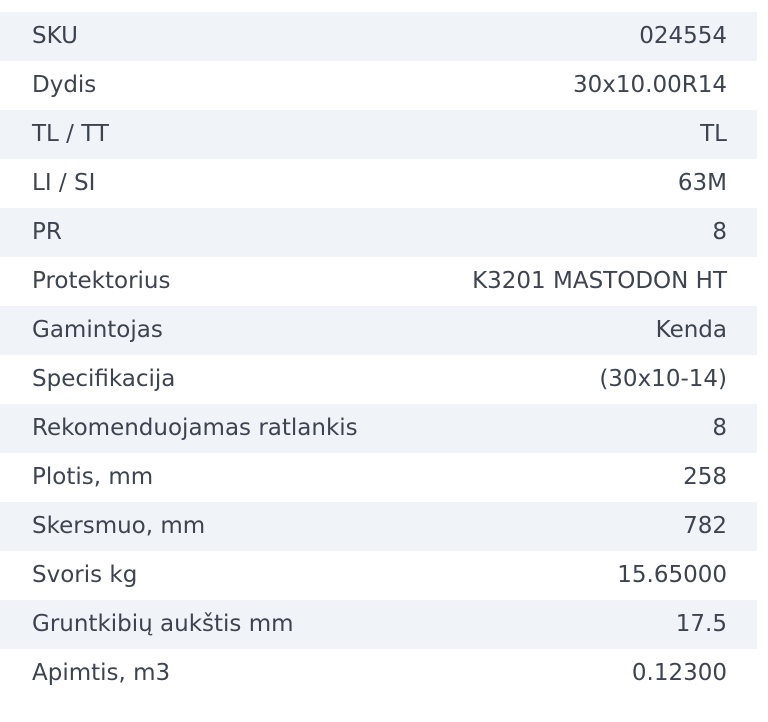 The height and width of the screenshot is (722, 768). Describe the element at coordinates (378, 526) in the screenshot. I see `table-row-skersmuo: Skersmuo, mm 782` at that location.